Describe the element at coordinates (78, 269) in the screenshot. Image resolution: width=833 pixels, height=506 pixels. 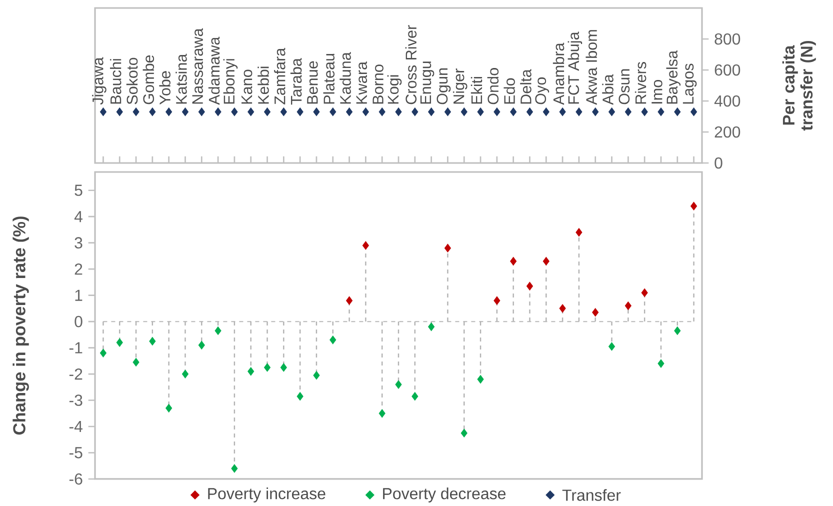
I see `y-tick-label: 2` at that location.